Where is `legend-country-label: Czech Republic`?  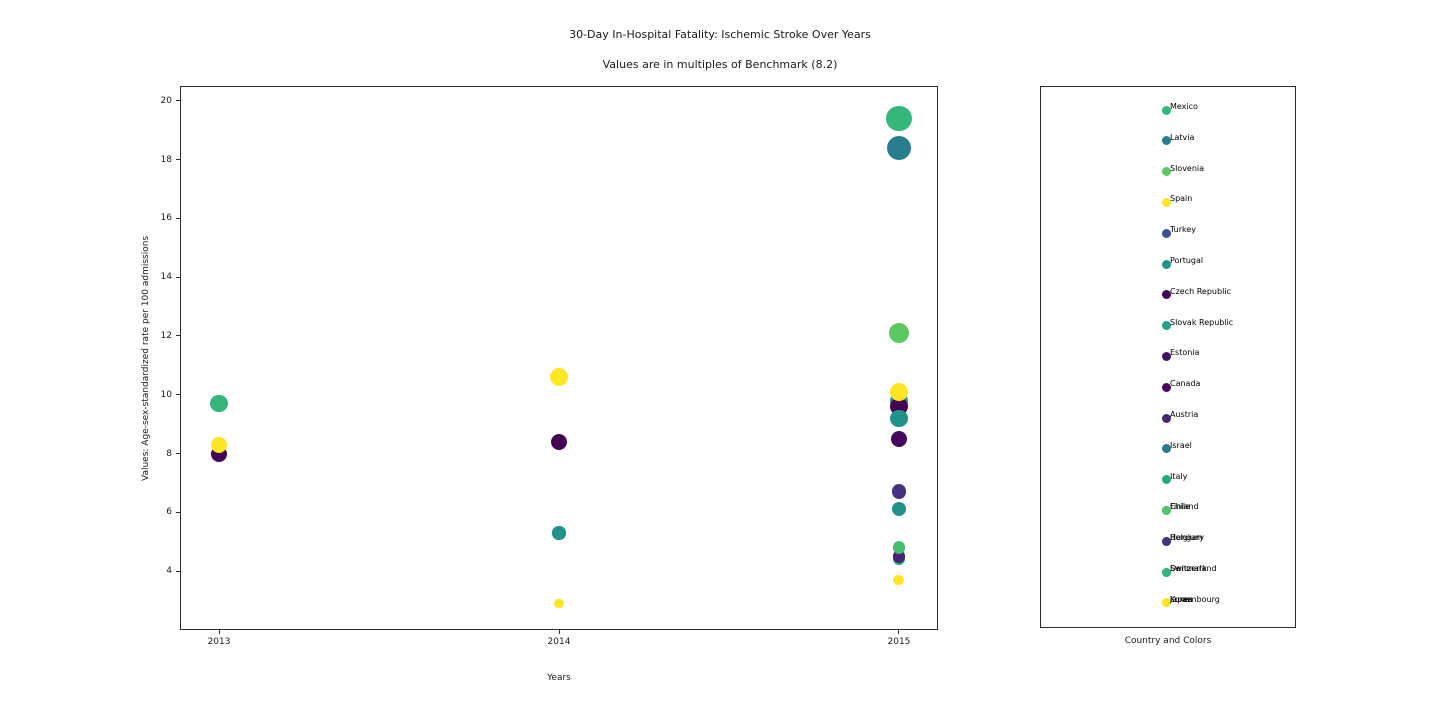
legend-country-label: Czech Republic is located at coordinates (1200, 291).